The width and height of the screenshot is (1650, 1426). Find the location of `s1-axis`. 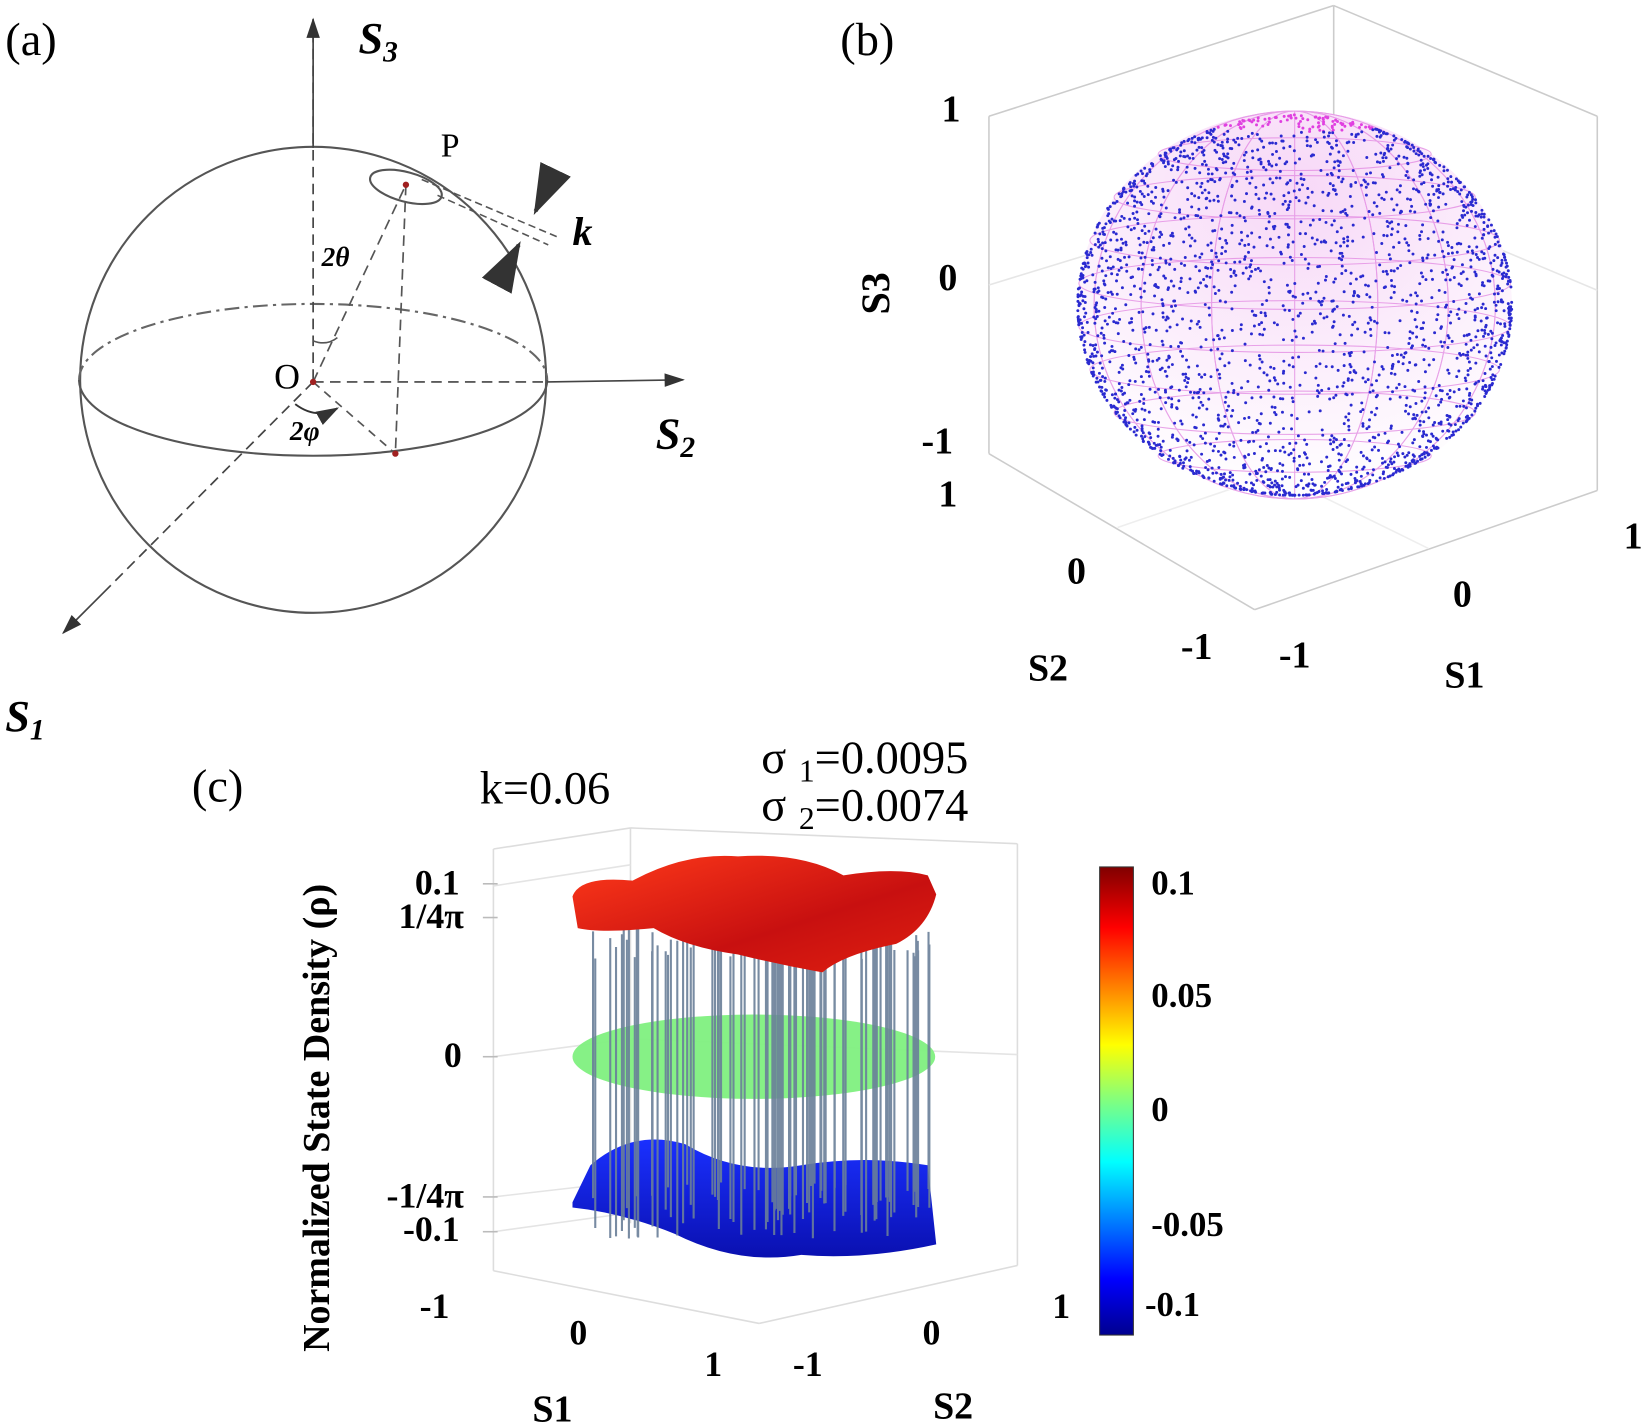

s1-axis is located at coordinates (87, 609).